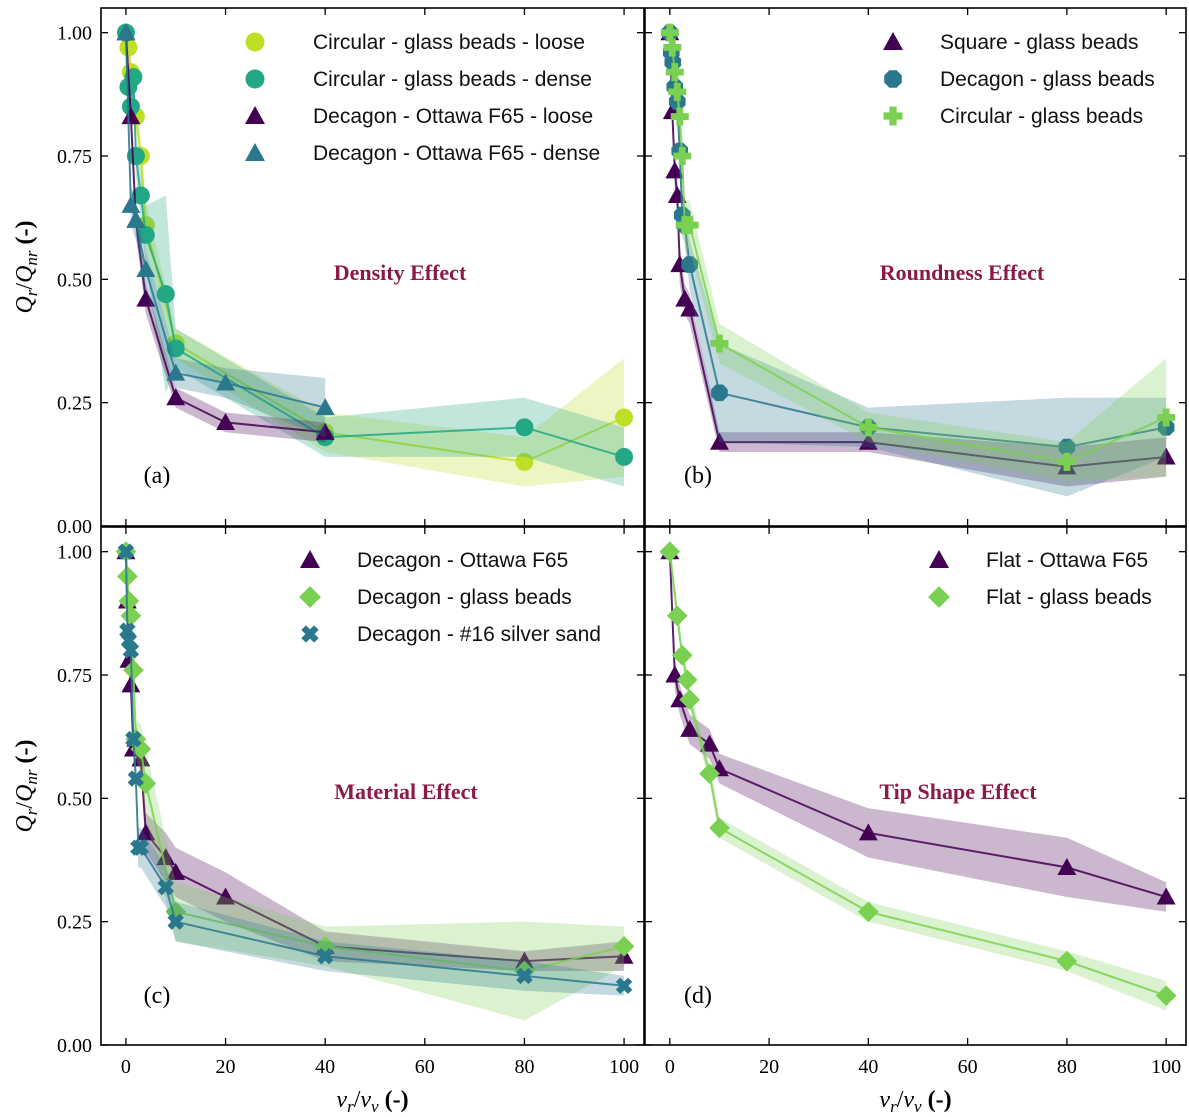  I want to click on legend-label: Decagon - #16 silver sand, so click(479, 634).